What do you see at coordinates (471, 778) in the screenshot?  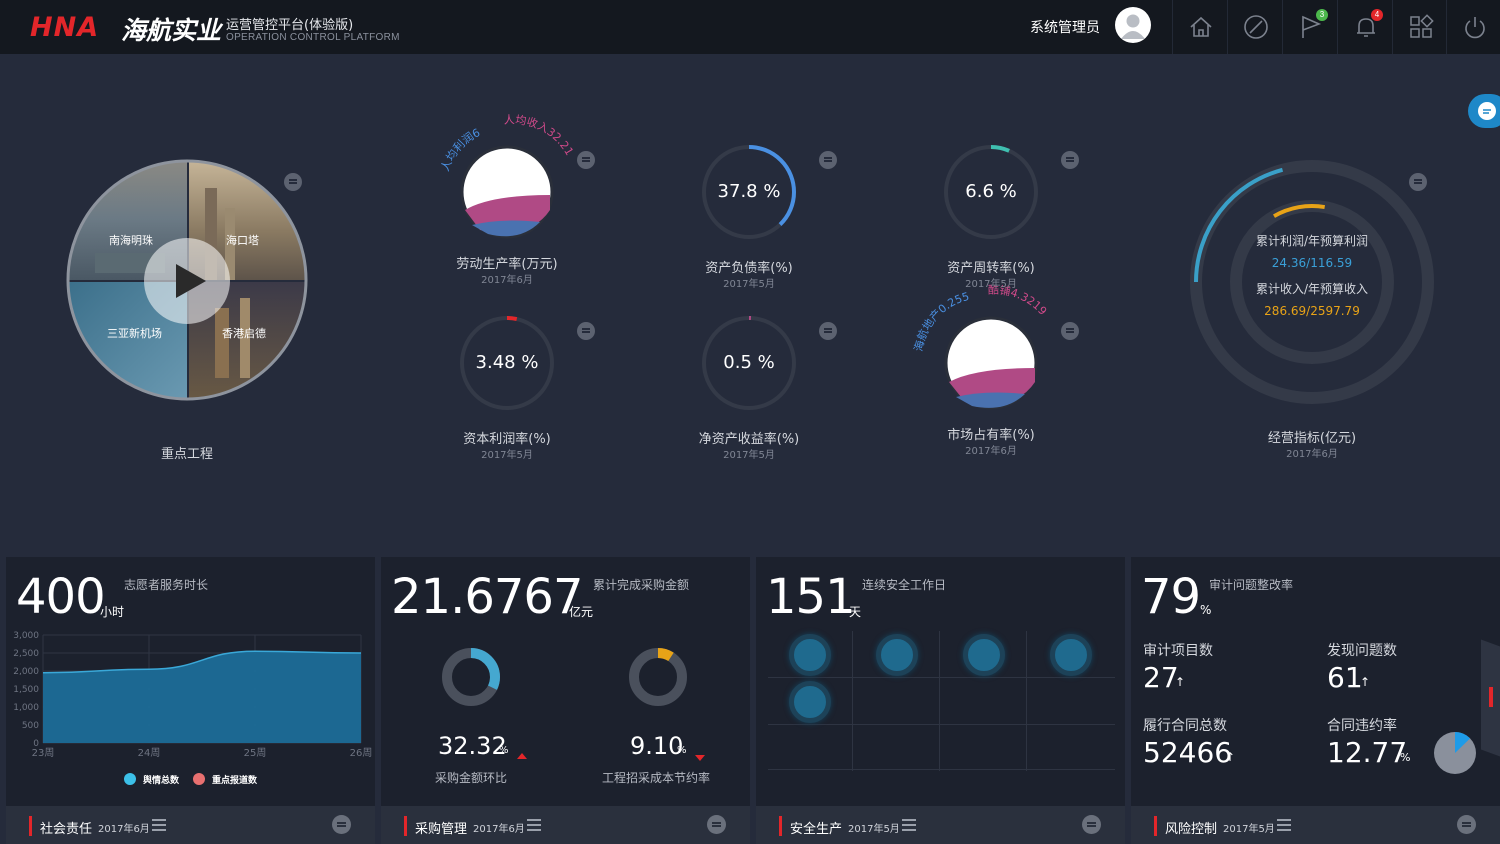 I see `purchase-left-label: 采购金额环比` at bounding box center [471, 778].